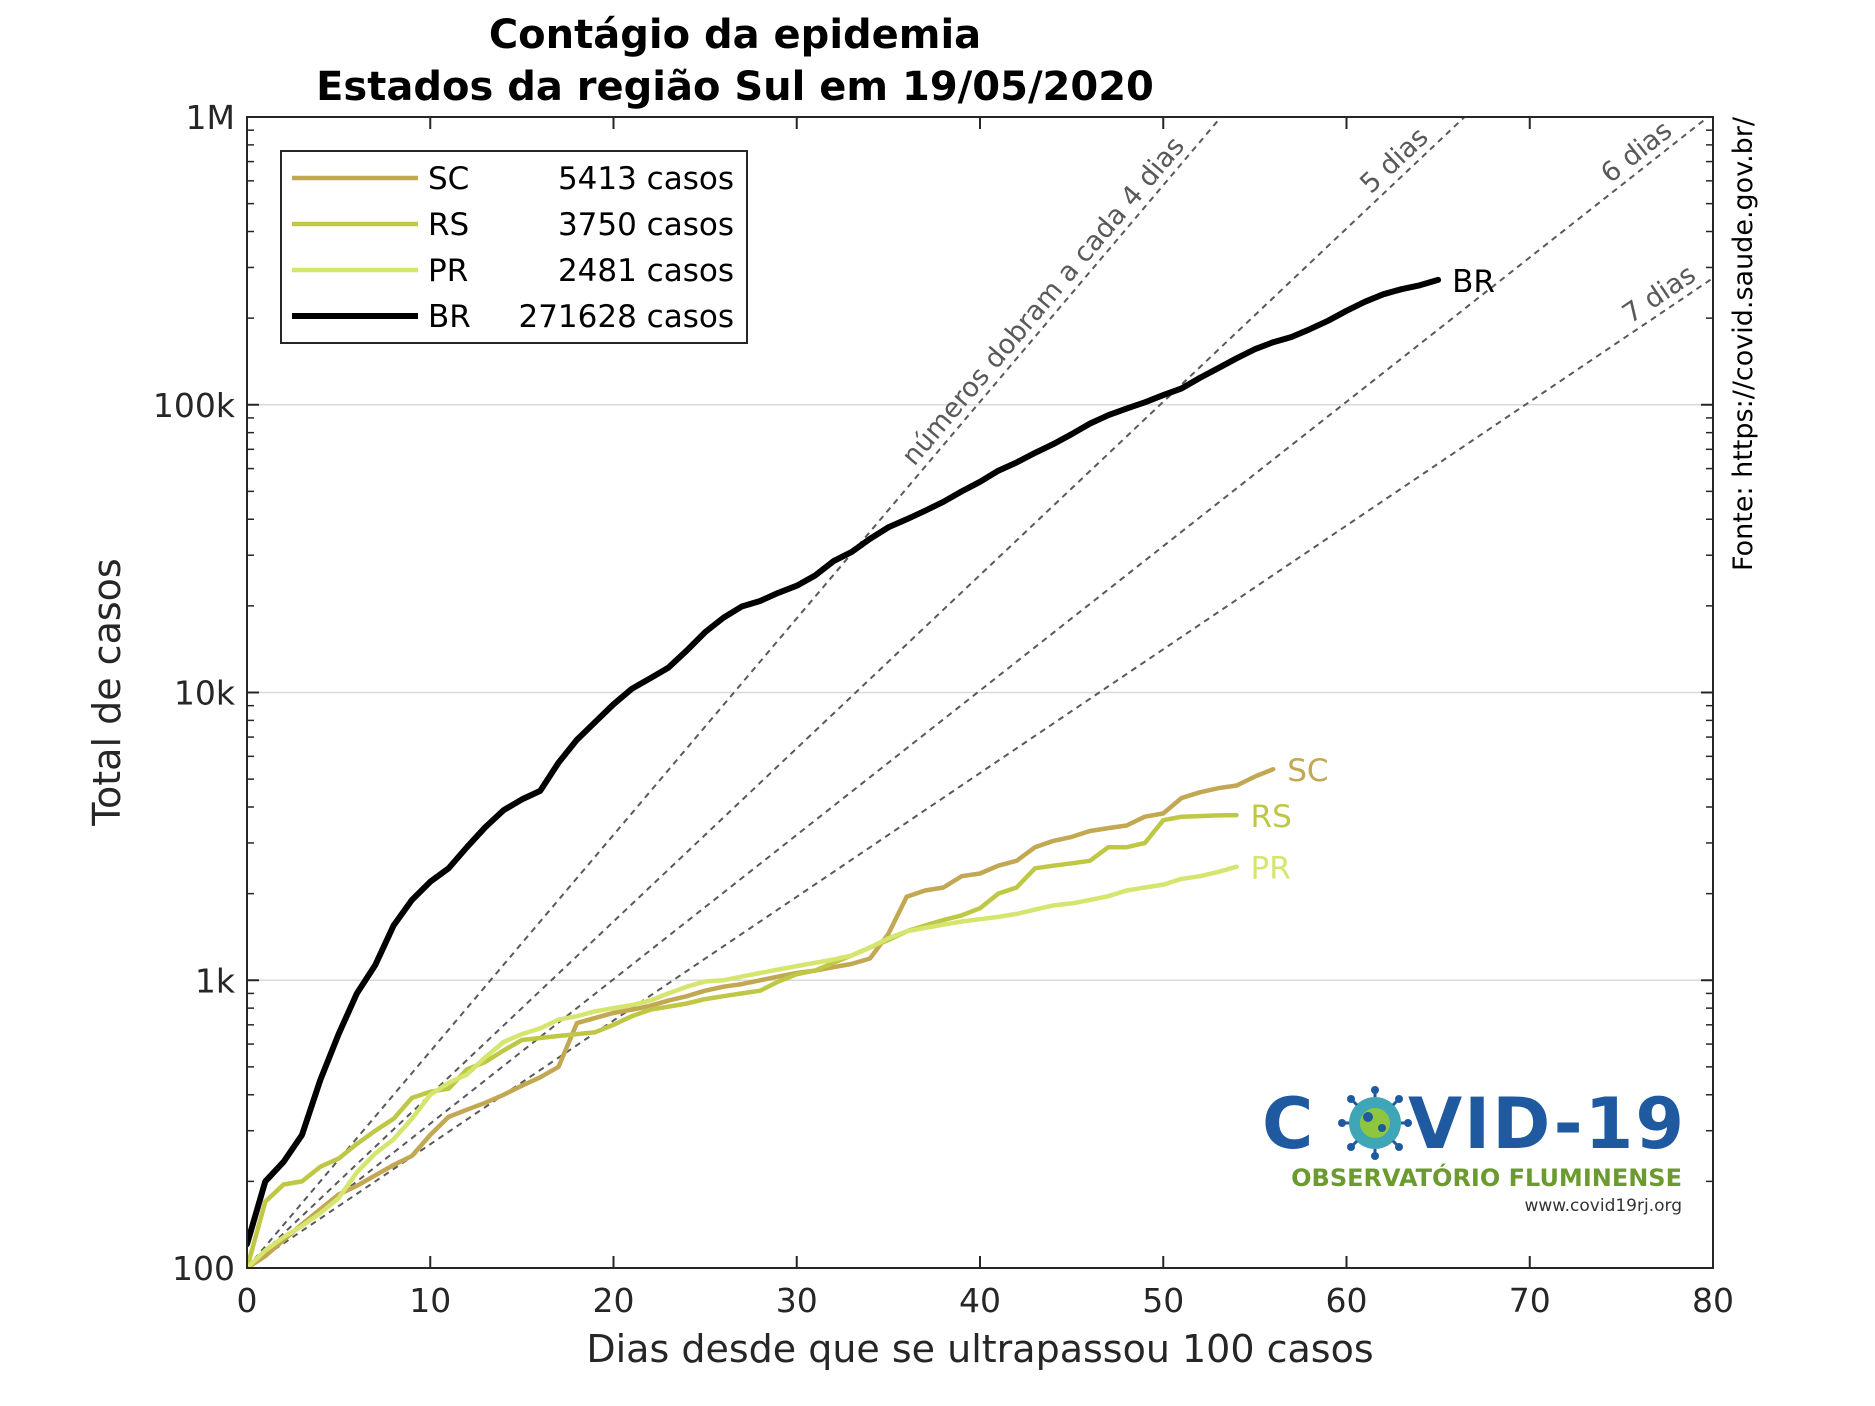  I want to click on legend-name-pr: PR, so click(448, 271).